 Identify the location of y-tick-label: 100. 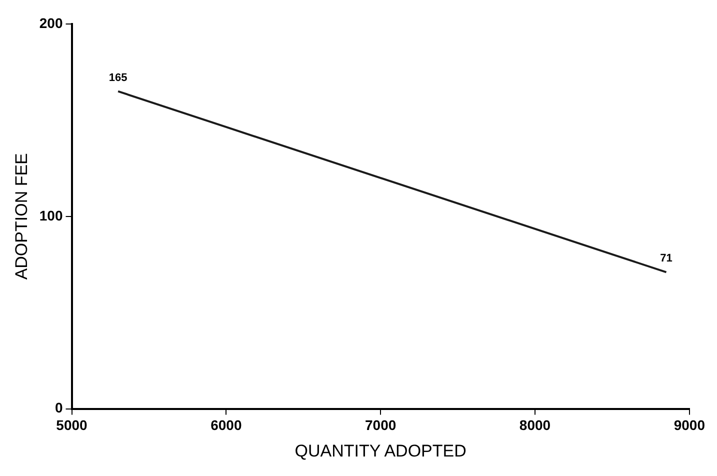
(51, 215).